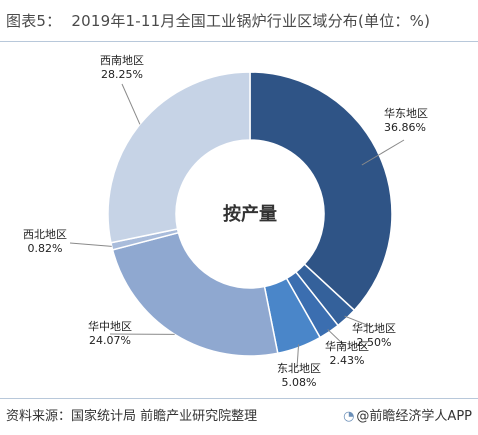 The image size is (478, 435). I want to click on title-divider, so click(239, 41).